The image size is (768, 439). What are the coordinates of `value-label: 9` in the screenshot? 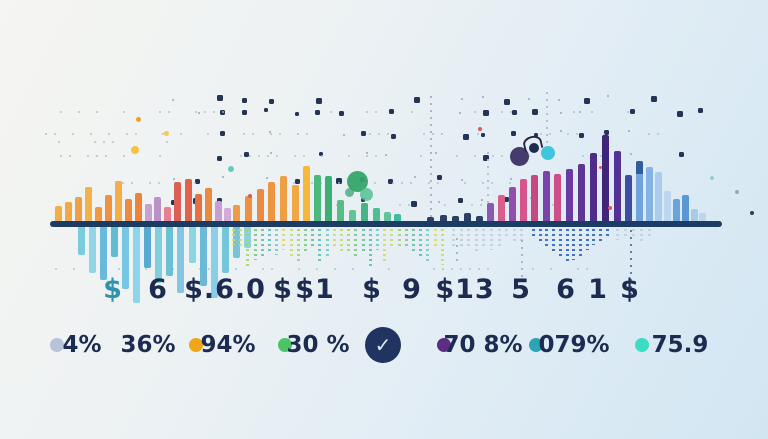 It's located at (412, 289).